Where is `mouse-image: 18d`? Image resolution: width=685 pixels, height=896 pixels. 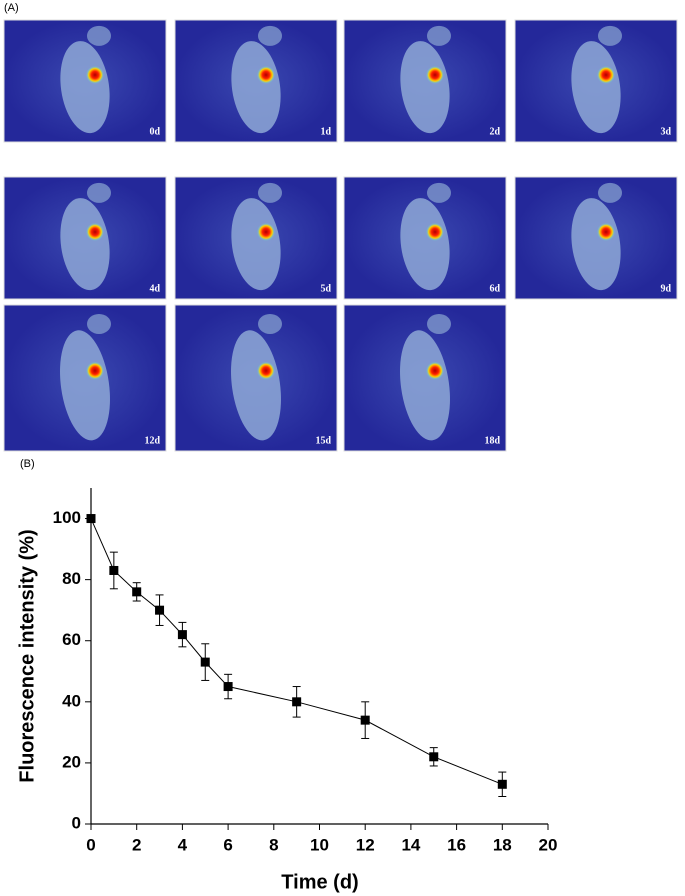 mouse-image: 18d is located at coordinates (425, 378).